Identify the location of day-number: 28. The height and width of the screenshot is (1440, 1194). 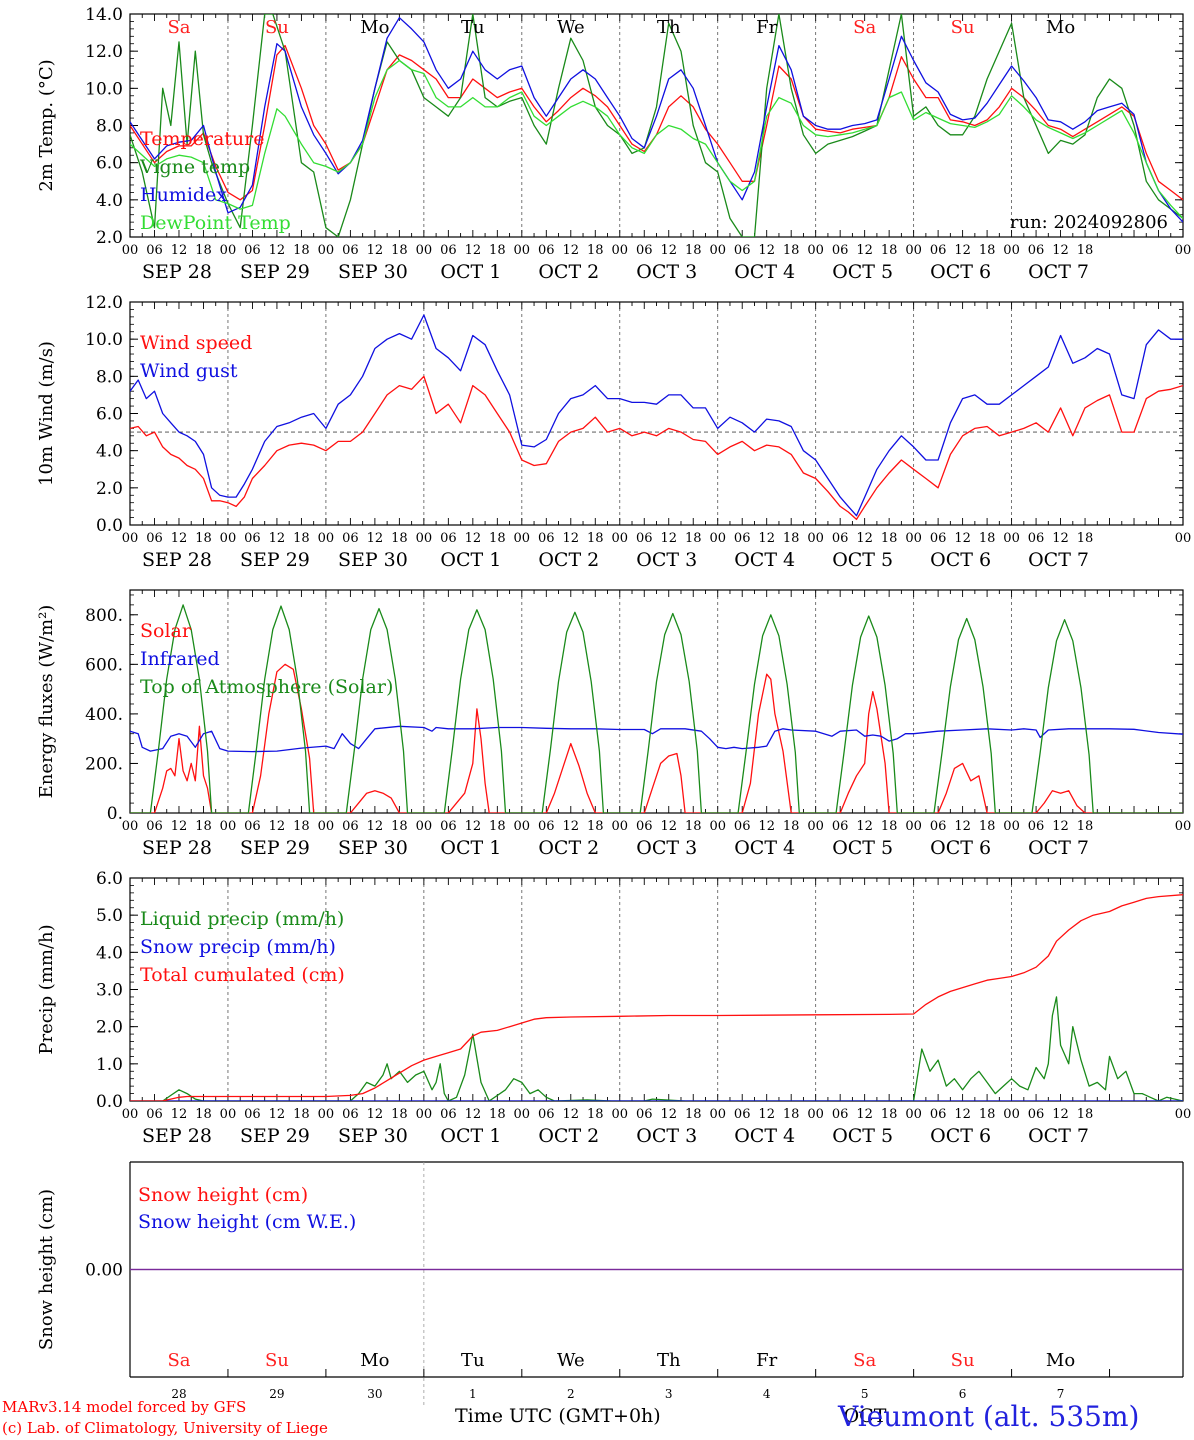
(178, 1394).